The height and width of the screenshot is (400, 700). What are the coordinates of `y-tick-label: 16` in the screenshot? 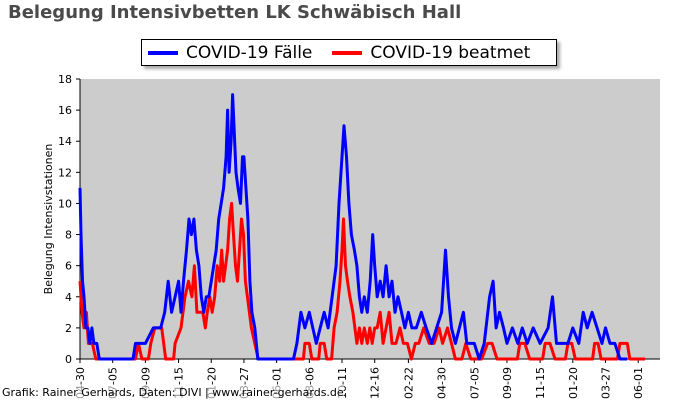 It's located at (65, 110).